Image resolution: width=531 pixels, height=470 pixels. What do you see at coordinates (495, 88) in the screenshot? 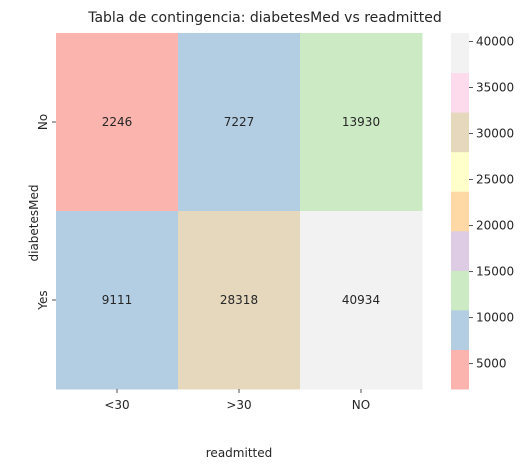
I see `colorbar-tick-label: 35000` at bounding box center [495, 88].